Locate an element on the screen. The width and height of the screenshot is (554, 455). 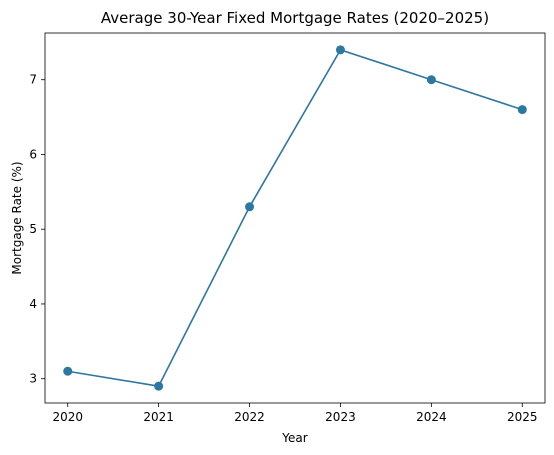
x-tick-label: 2020 is located at coordinates (67, 417).